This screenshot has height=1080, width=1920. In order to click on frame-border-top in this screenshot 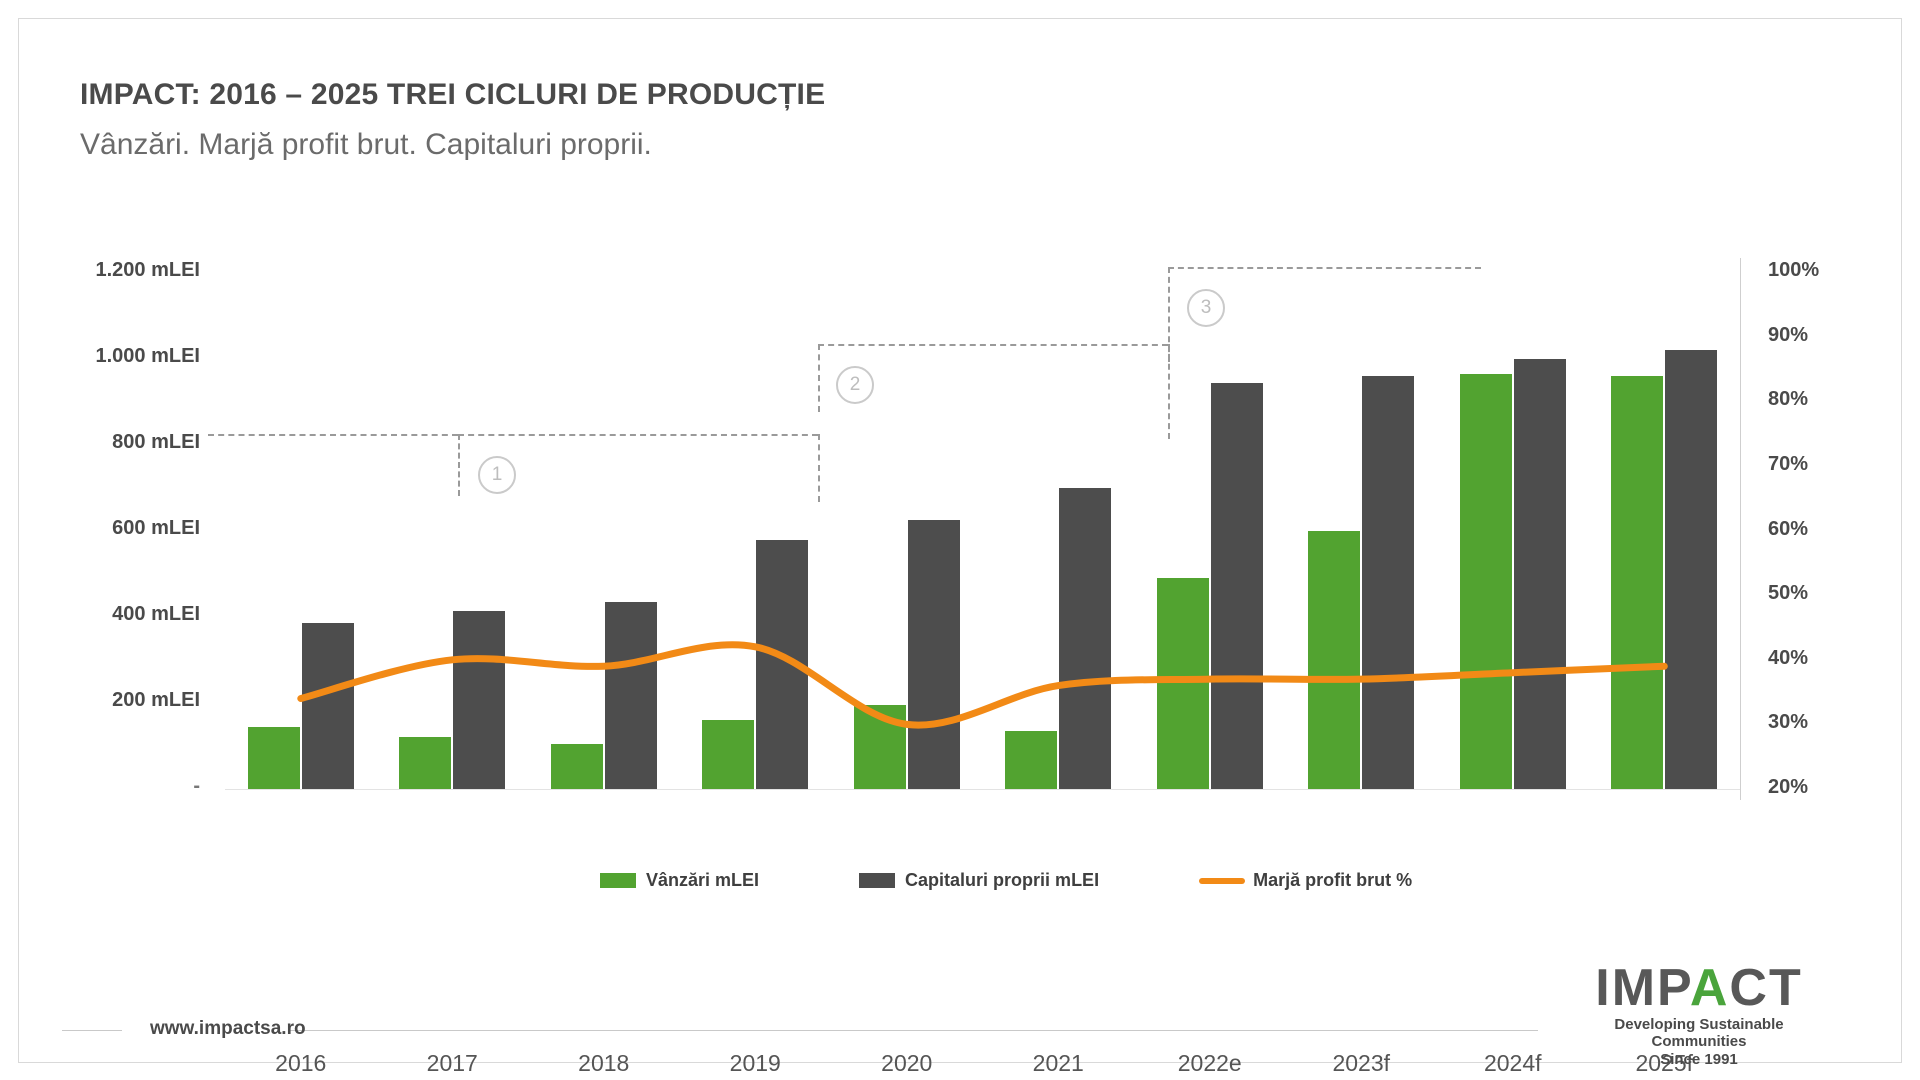, I will do `click(960, 18)`.